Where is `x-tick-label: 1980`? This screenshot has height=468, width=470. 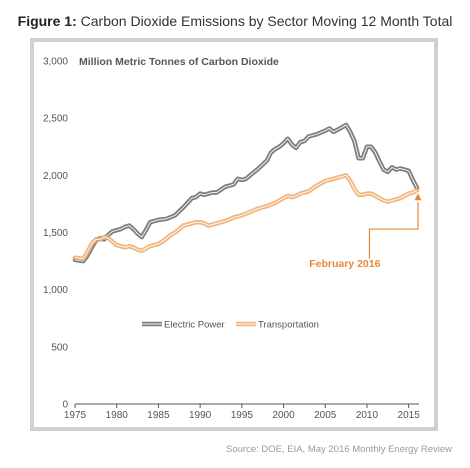 x-tick-label: 1980 is located at coordinates (117, 415).